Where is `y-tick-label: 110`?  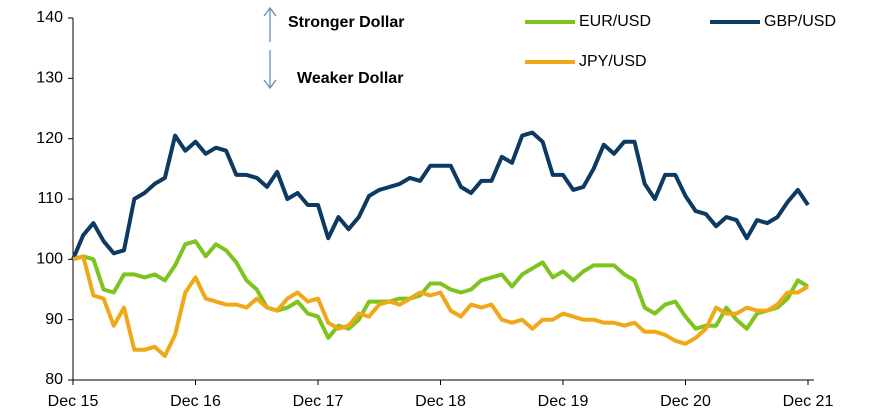
y-tick-label: 110 is located at coordinates (50, 198).